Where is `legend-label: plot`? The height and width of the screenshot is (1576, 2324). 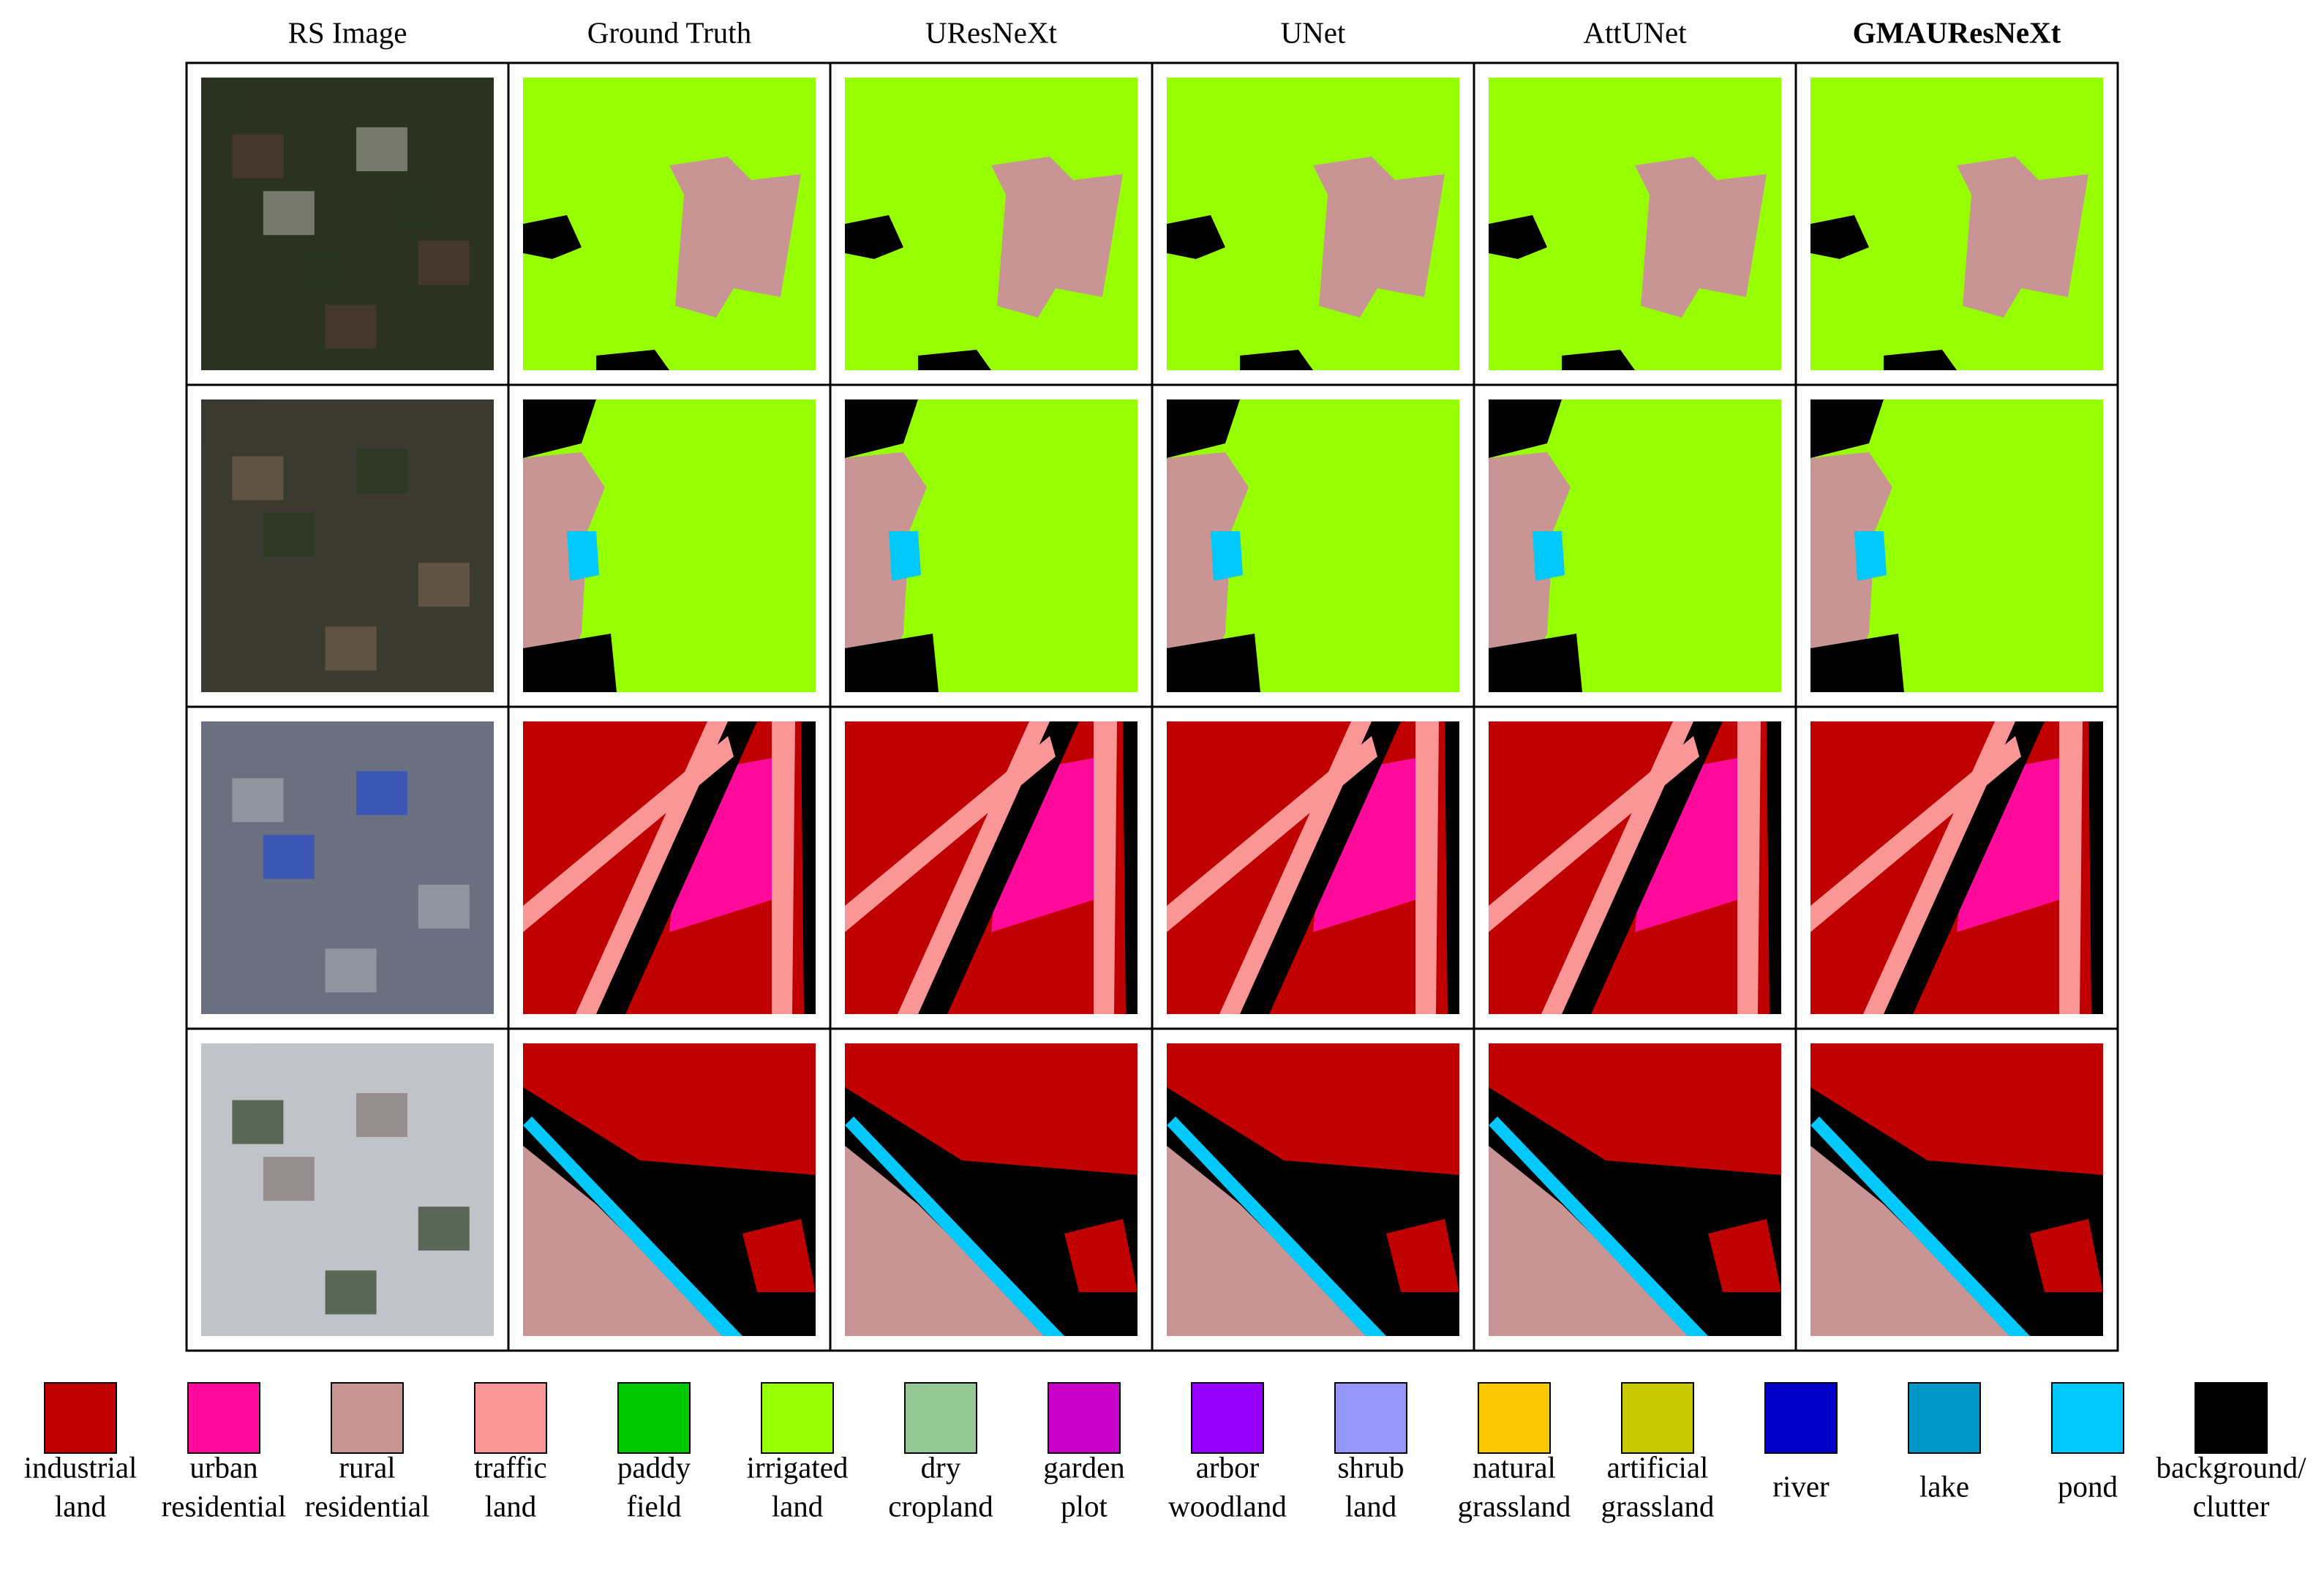 legend-label: plot is located at coordinates (1084, 1506).